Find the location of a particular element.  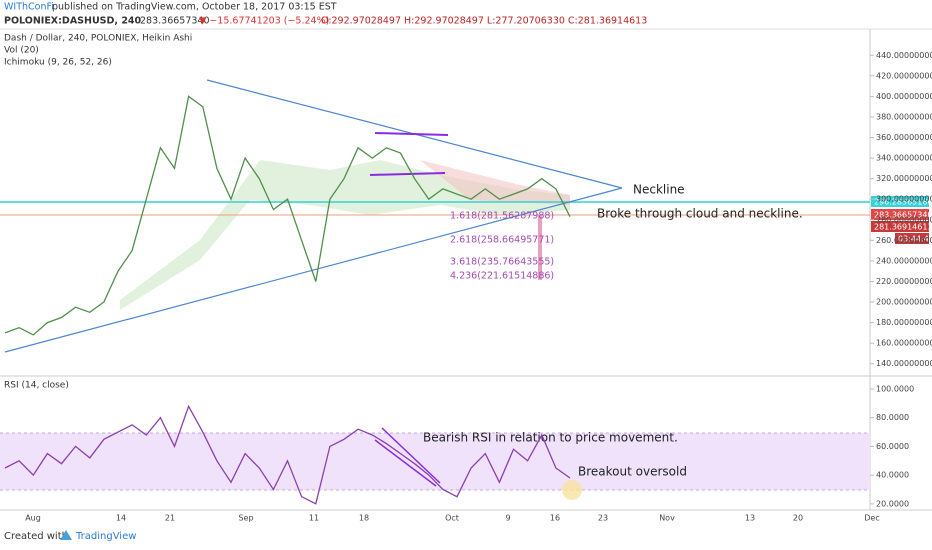

rsi-title: RSI (14, close) is located at coordinates (36, 386).